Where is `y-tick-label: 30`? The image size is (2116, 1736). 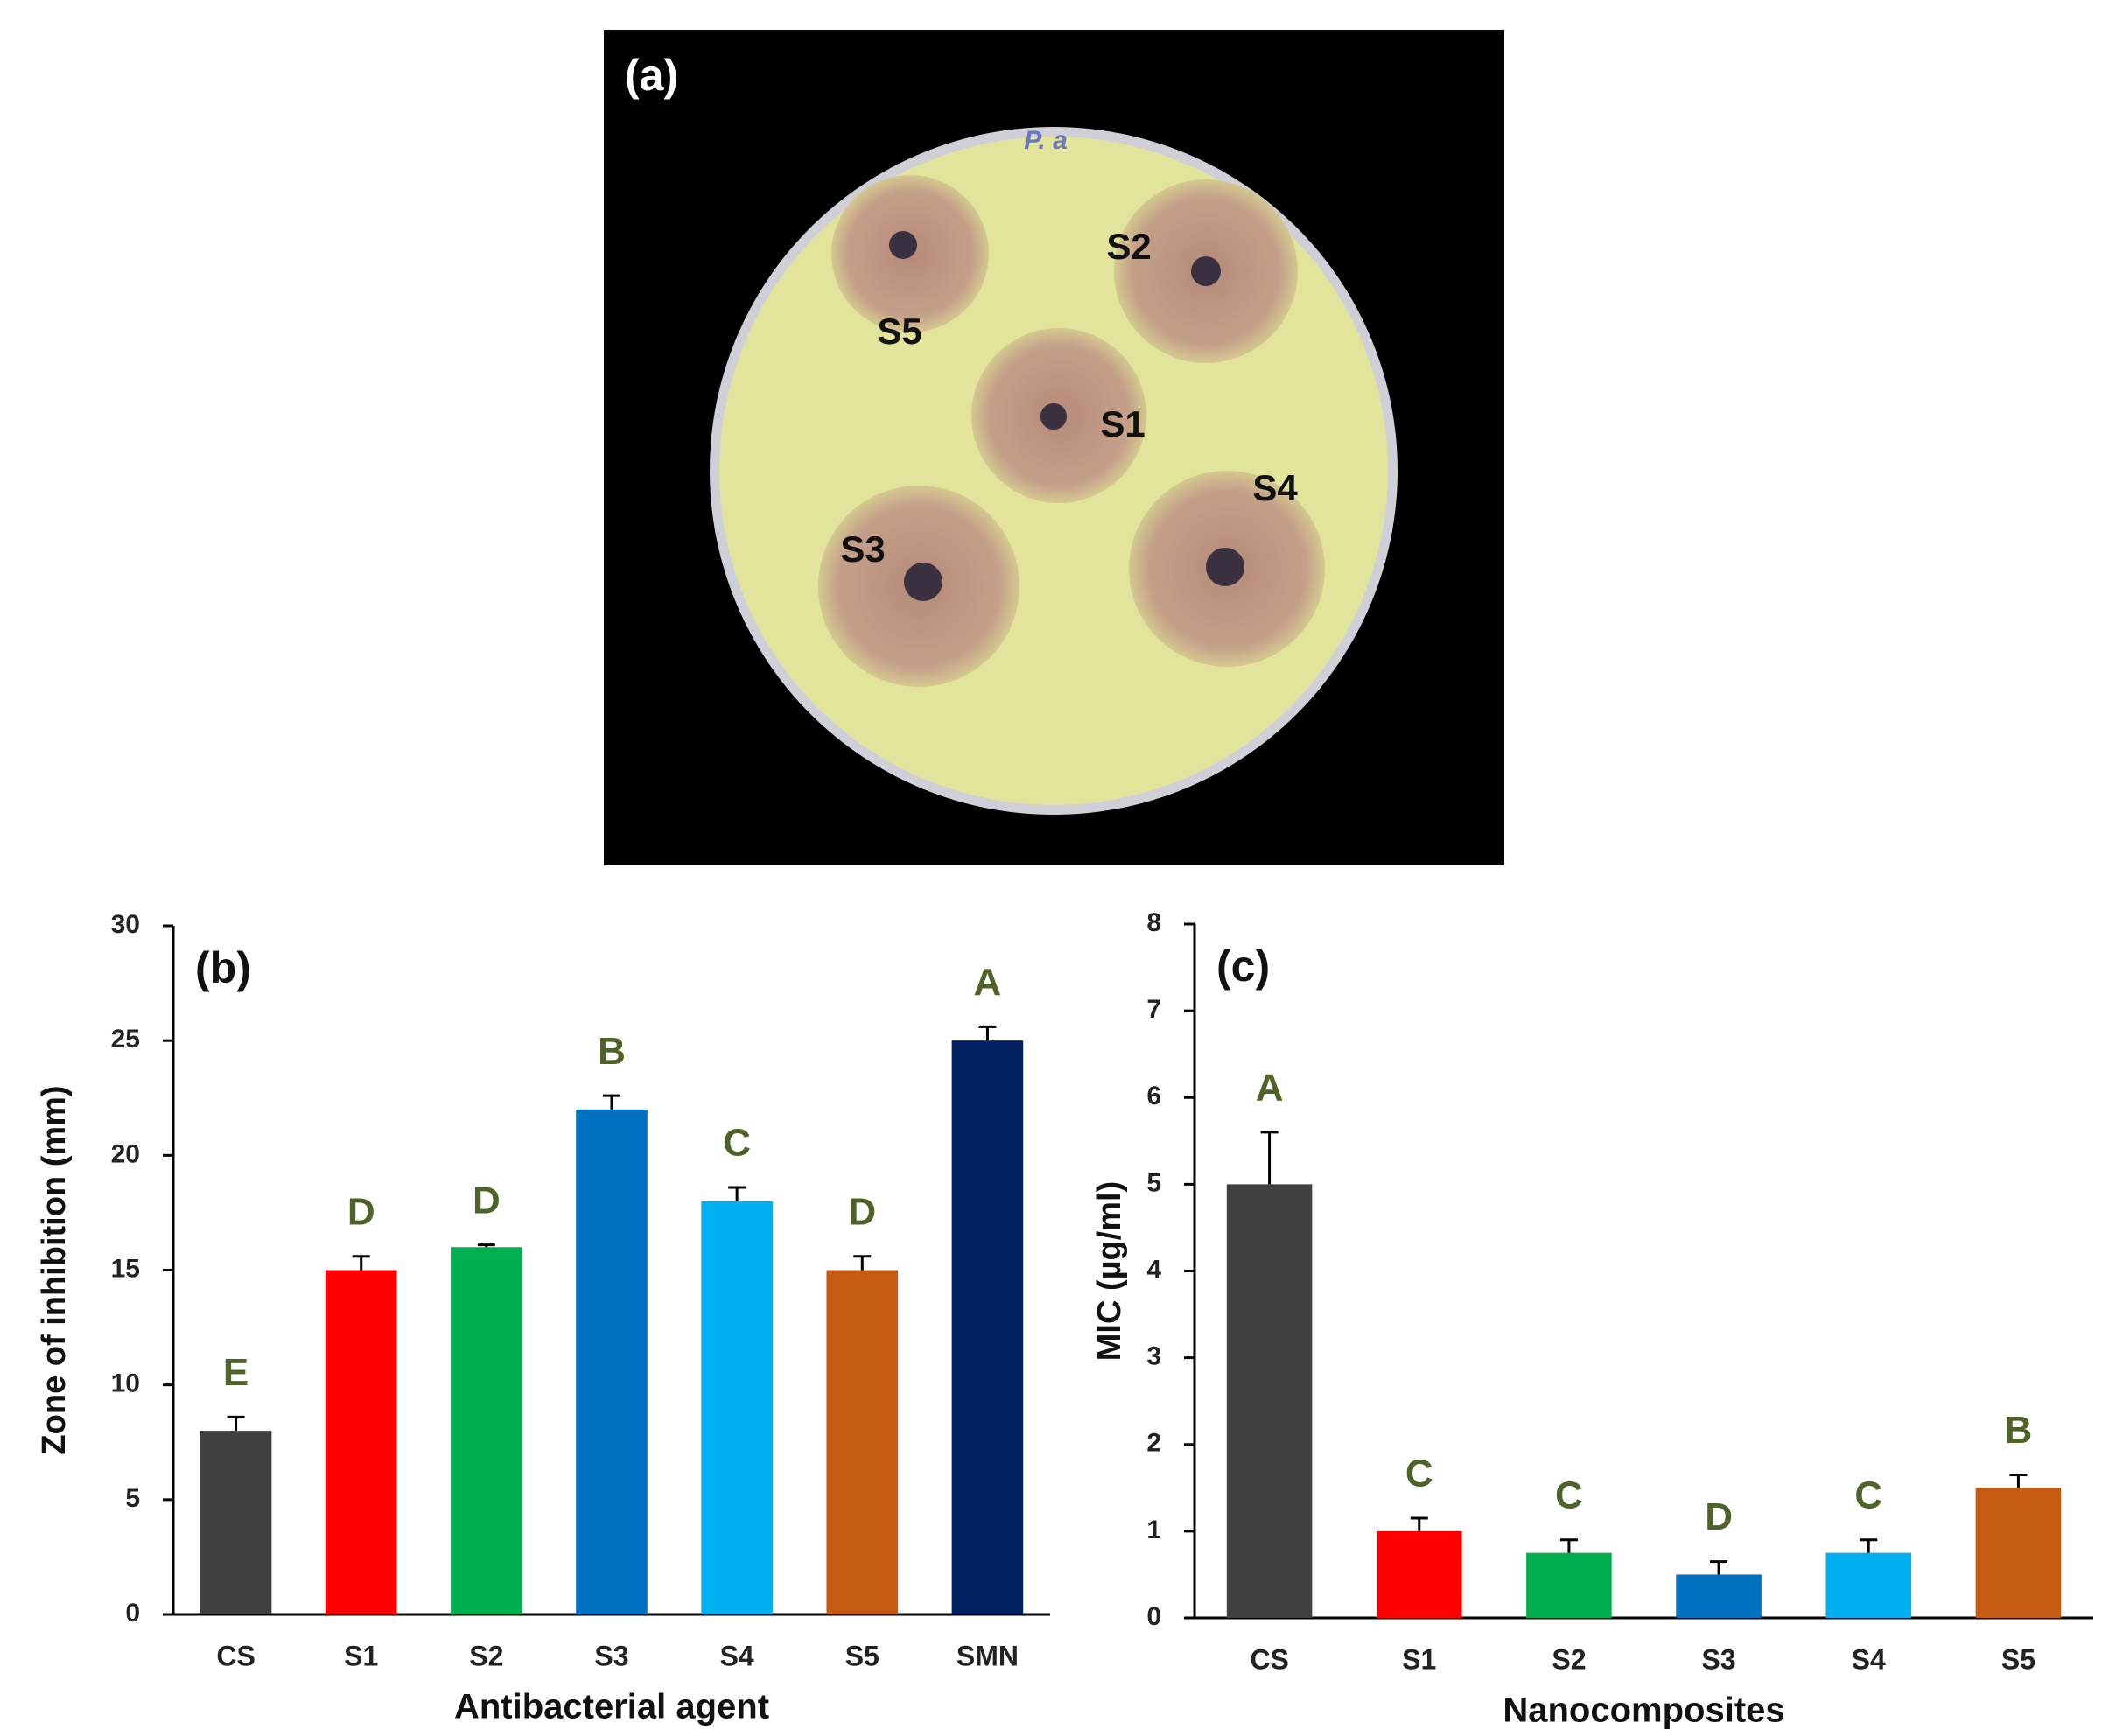
y-tick-label: 30 is located at coordinates (125, 924).